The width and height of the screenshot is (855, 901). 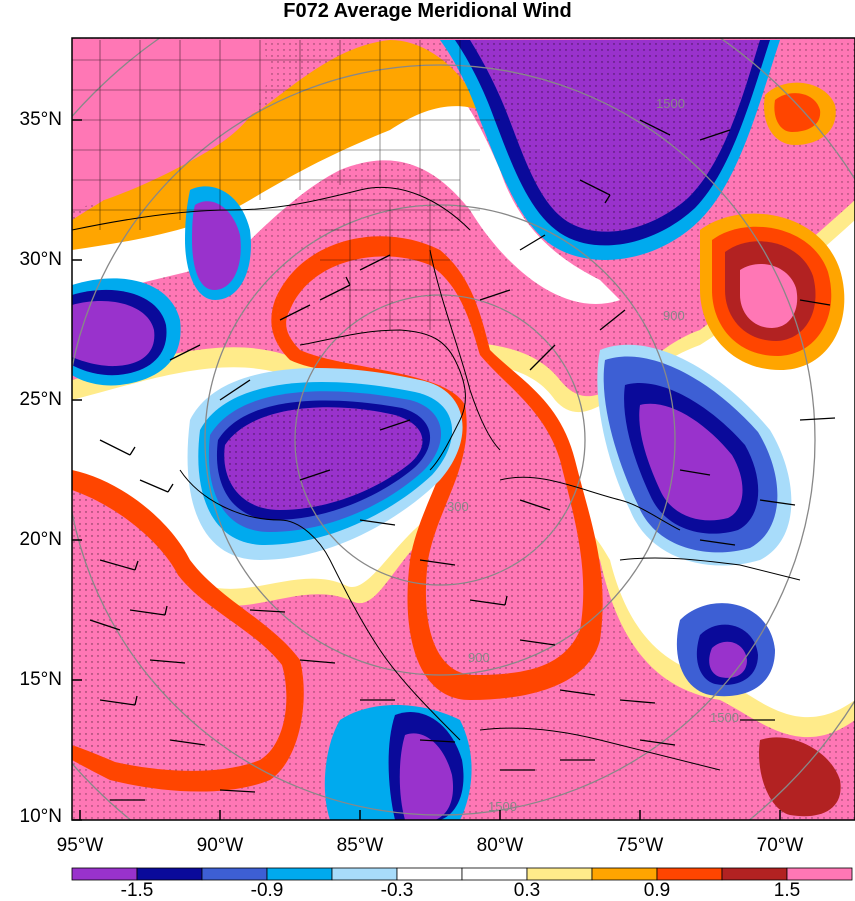 What do you see at coordinates (40, 679) in the screenshot?
I see `lat-label: 15°N` at bounding box center [40, 679].